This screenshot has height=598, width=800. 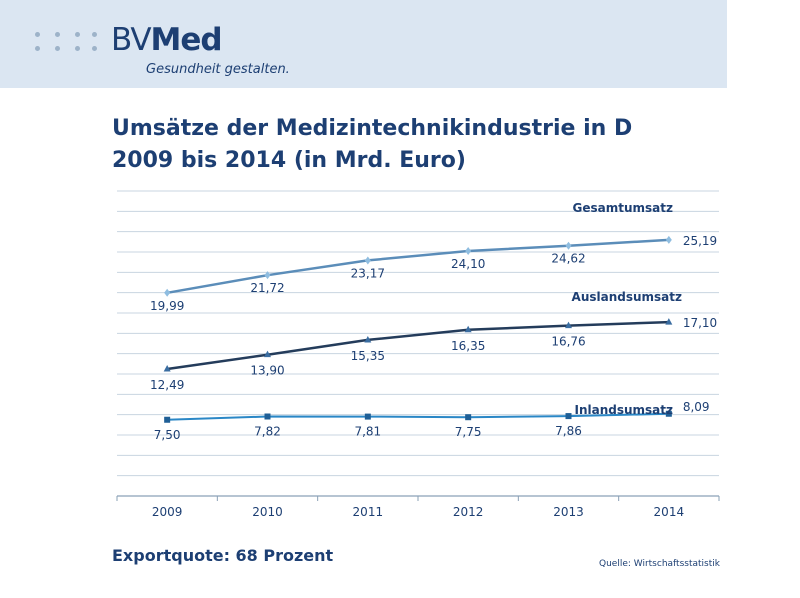 What do you see at coordinates (267, 371) in the screenshot?
I see `data-label-auslandsumsatz: 13,90` at bounding box center [267, 371].